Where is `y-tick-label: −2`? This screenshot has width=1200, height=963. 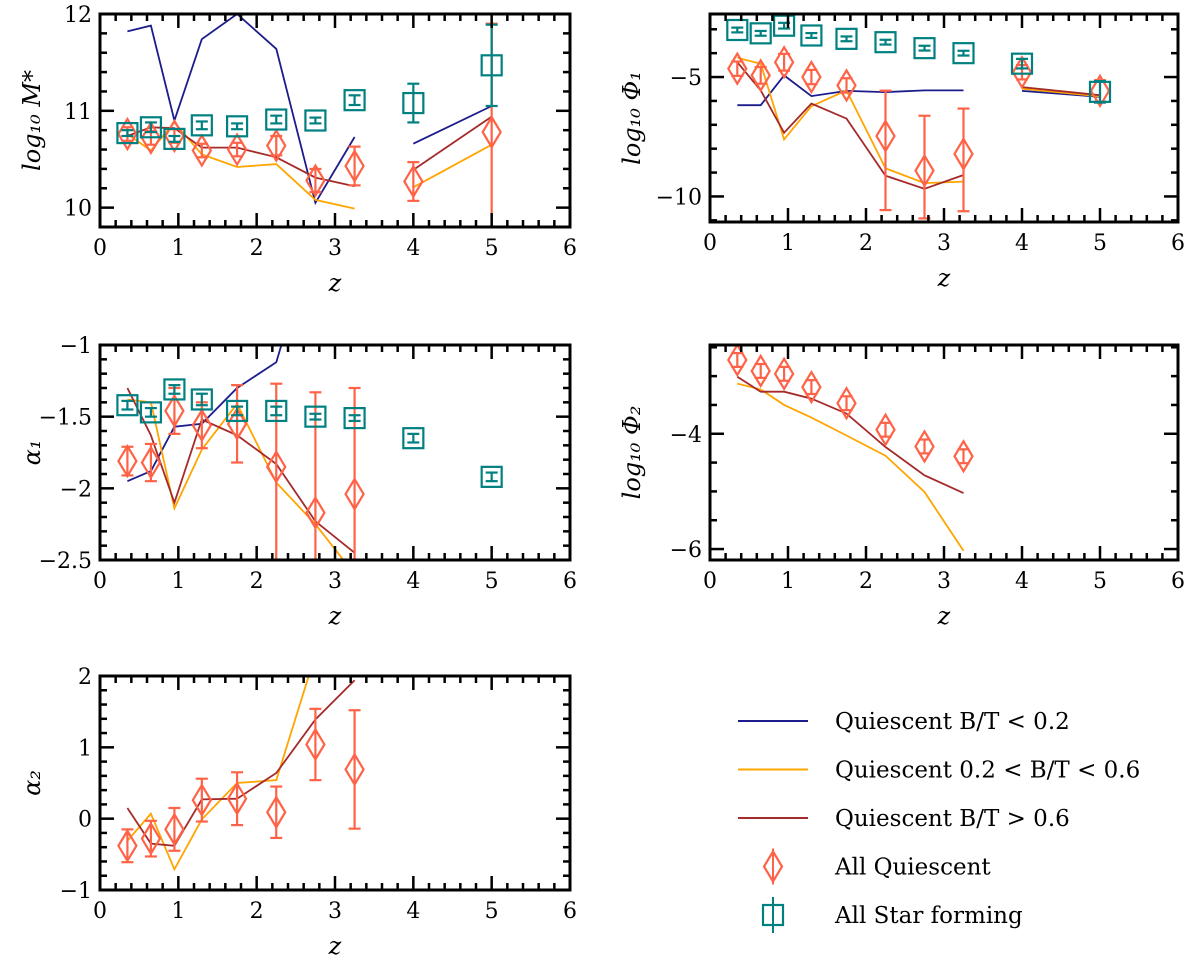 y-tick-label: −2 is located at coordinates (76, 489).